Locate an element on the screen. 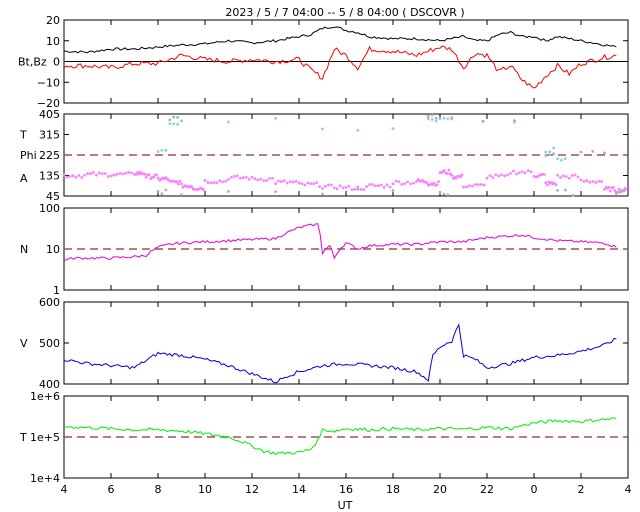  y-tick-label: 405 is located at coordinates (49, 114).